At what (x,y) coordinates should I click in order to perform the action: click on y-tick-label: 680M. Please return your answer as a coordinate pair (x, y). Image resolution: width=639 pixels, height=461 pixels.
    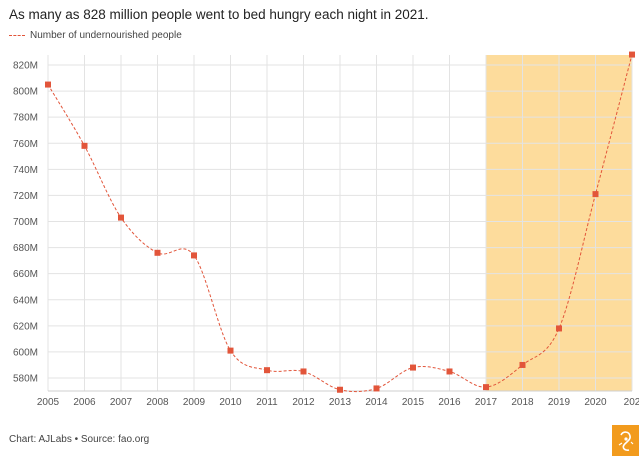
    Looking at the image, I should click on (25, 248).